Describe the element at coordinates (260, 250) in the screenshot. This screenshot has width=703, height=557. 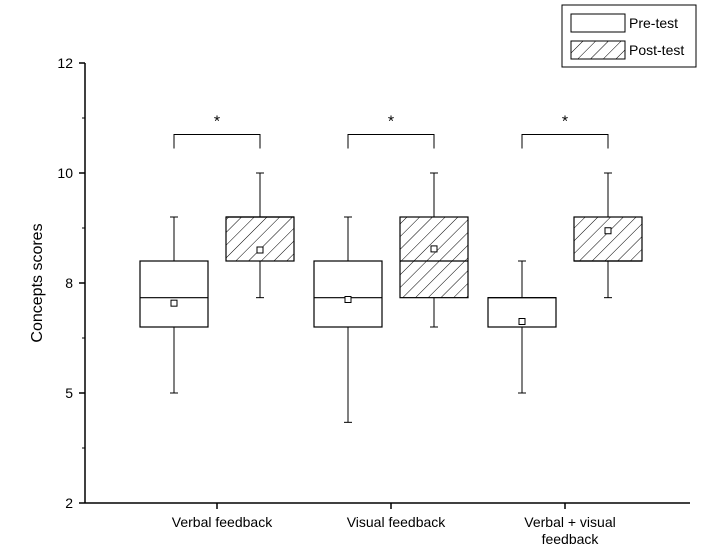
I see `mean-marker-post-verbal` at that location.